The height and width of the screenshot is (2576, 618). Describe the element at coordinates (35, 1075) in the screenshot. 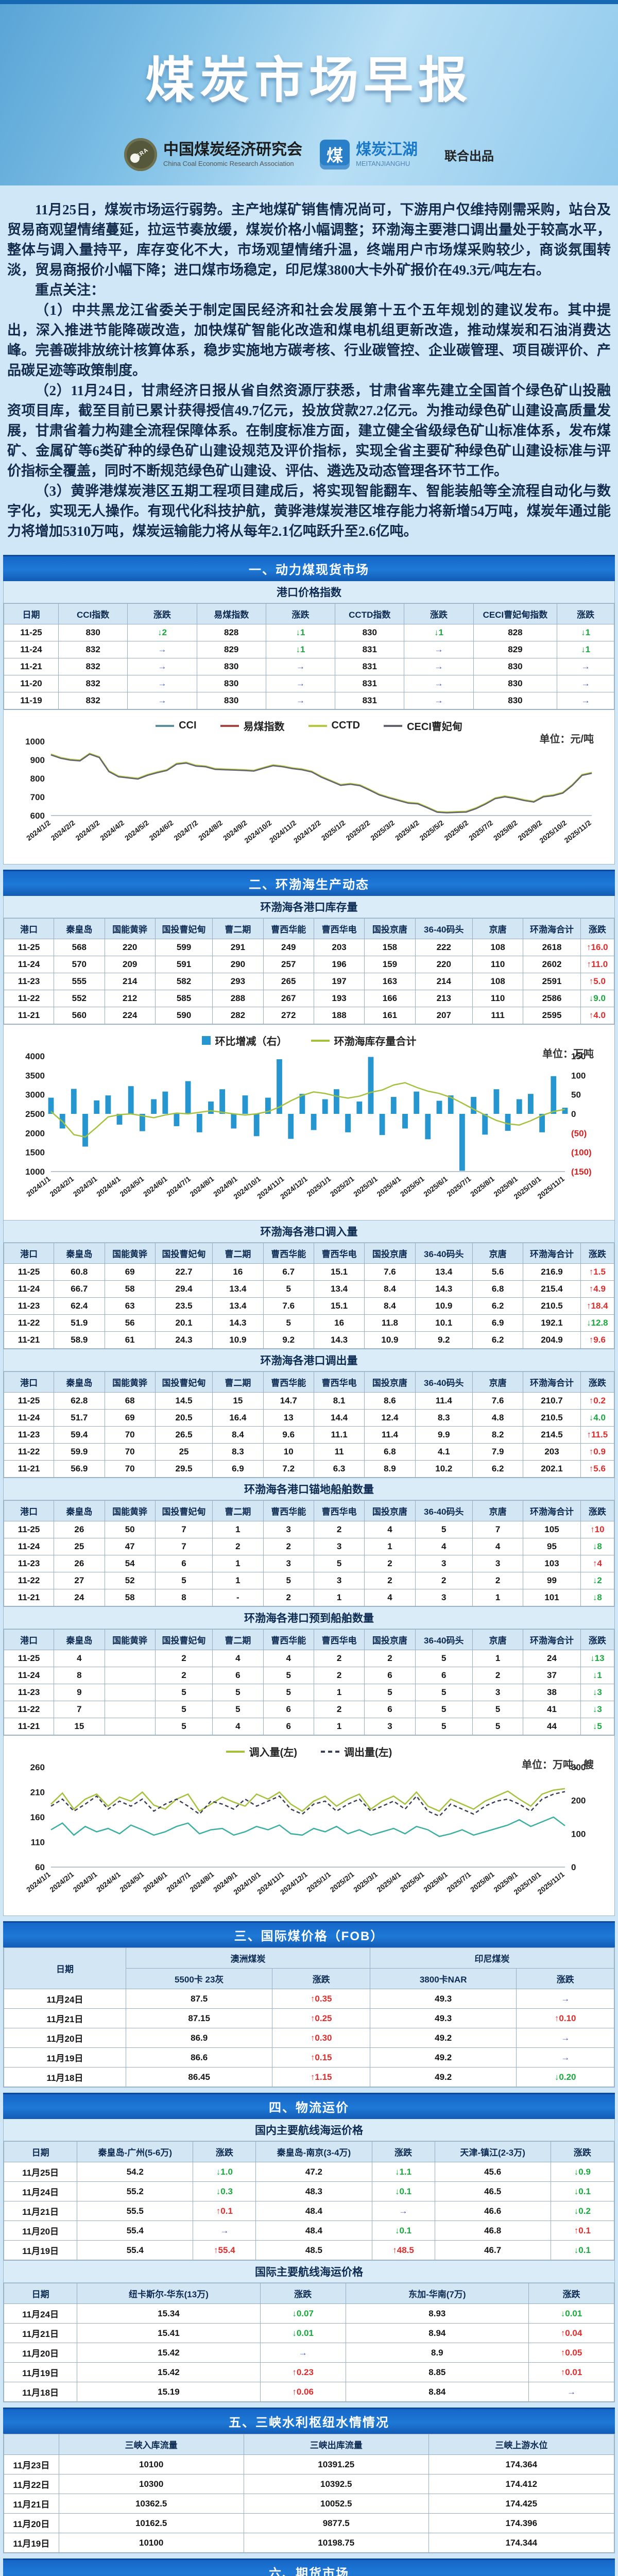

I see `y-axis-tick: 3500` at that location.